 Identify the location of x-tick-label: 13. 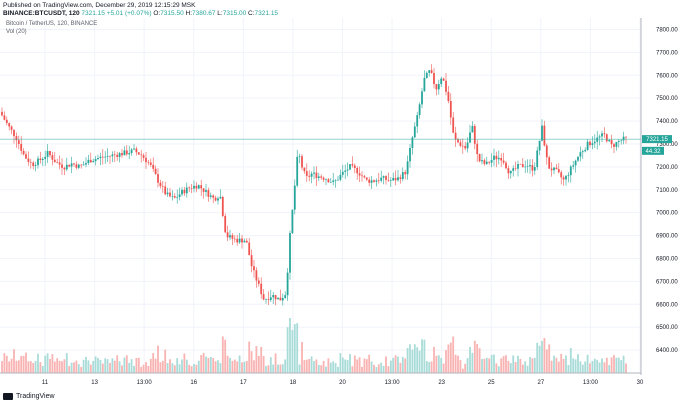
(94, 383).